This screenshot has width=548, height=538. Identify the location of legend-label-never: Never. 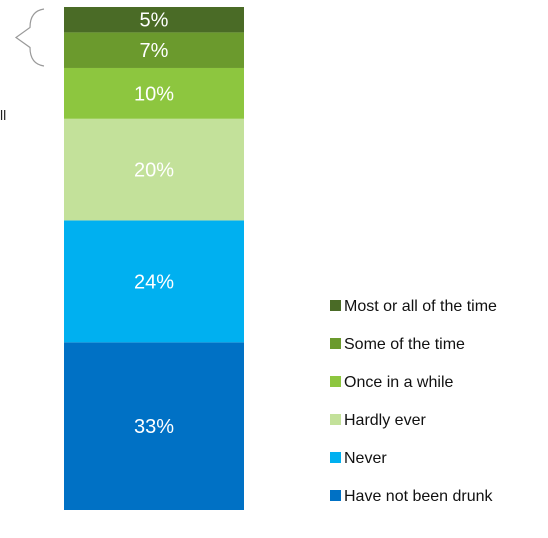
(365, 458).